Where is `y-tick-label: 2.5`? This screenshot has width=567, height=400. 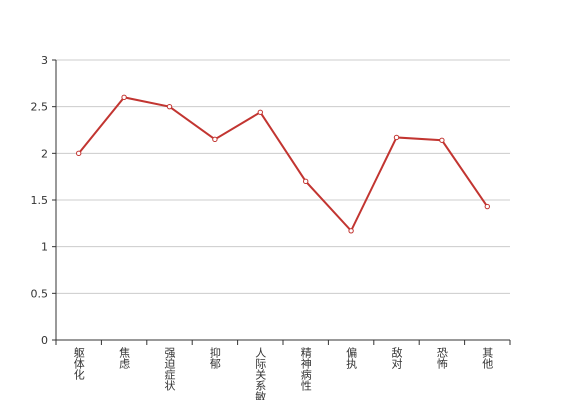 y-tick-label: 2.5 is located at coordinates (40, 107).